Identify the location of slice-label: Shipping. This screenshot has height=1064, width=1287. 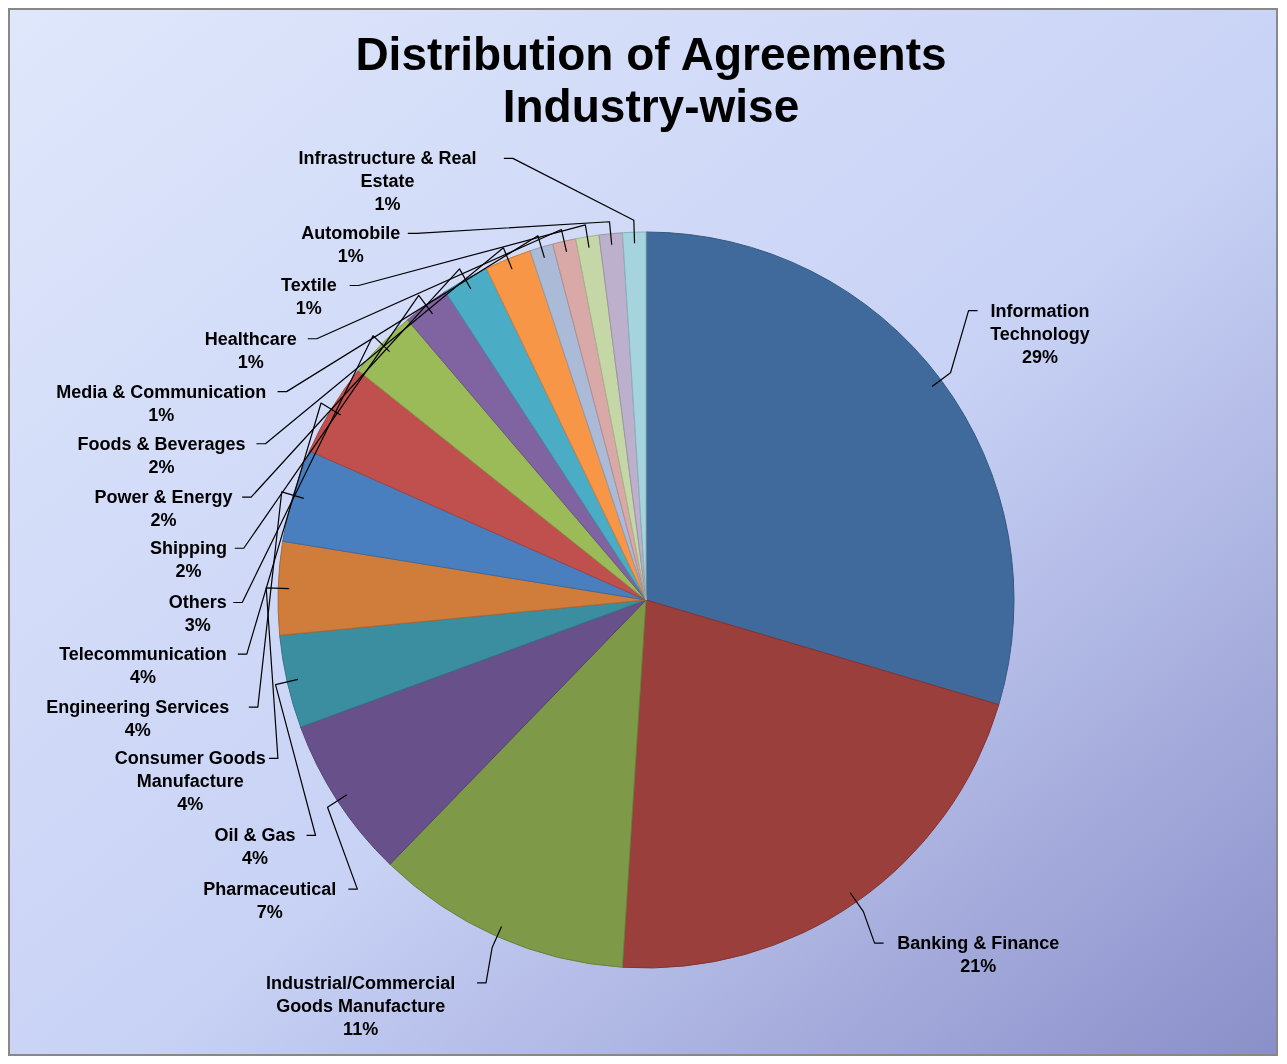
(189, 548).